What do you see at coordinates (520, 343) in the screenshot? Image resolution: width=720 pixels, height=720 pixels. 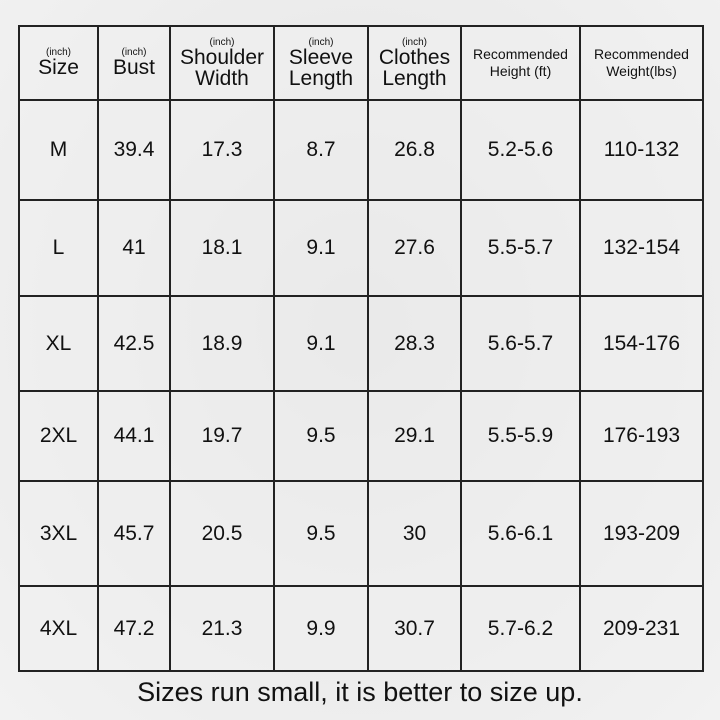 I see `table-cell: 5.6-5.7` at bounding box center [520, 343].